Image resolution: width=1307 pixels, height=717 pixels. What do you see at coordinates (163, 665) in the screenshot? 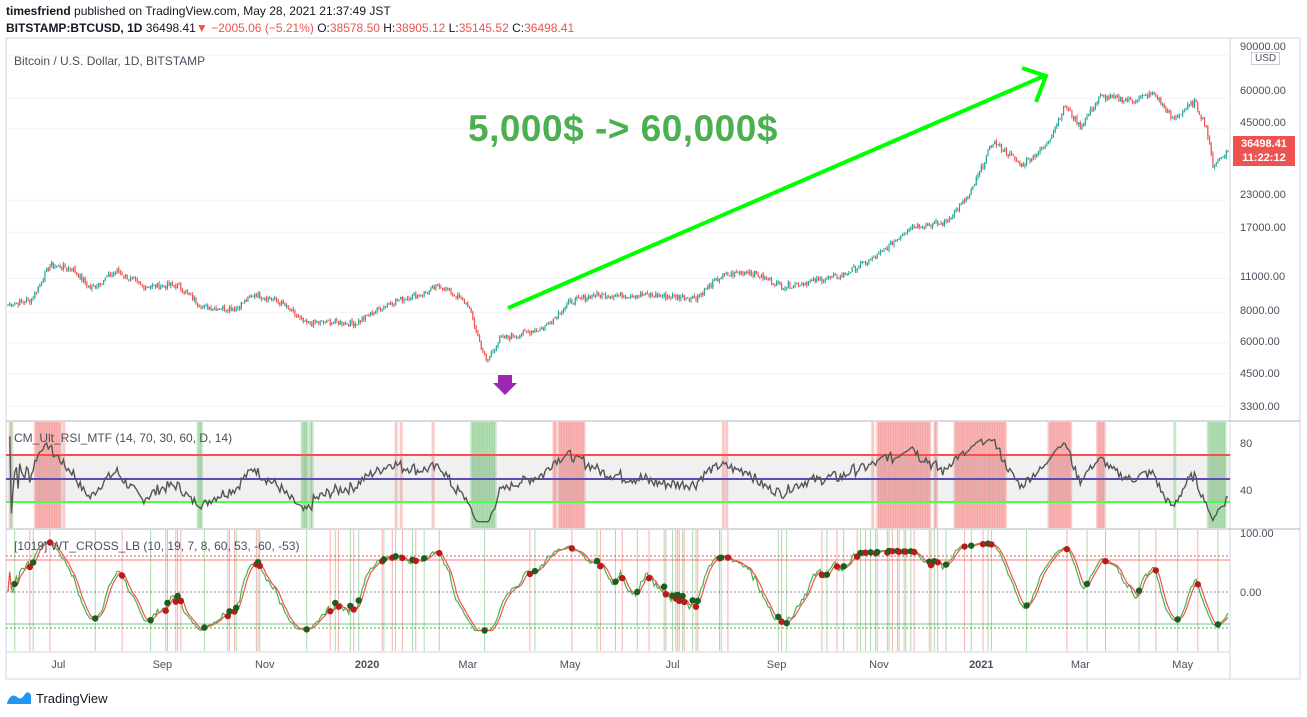
I see `time-tick: Sep` at bounding box center [163, 665].